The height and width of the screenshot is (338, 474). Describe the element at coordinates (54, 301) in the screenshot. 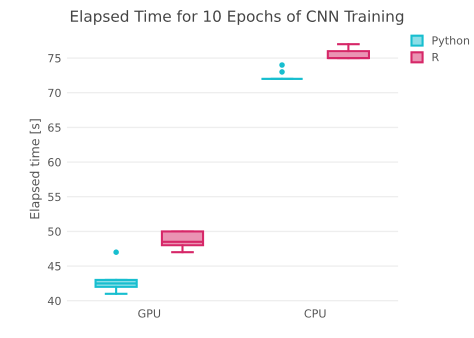

I see `y-tick-label: 40` at that location.